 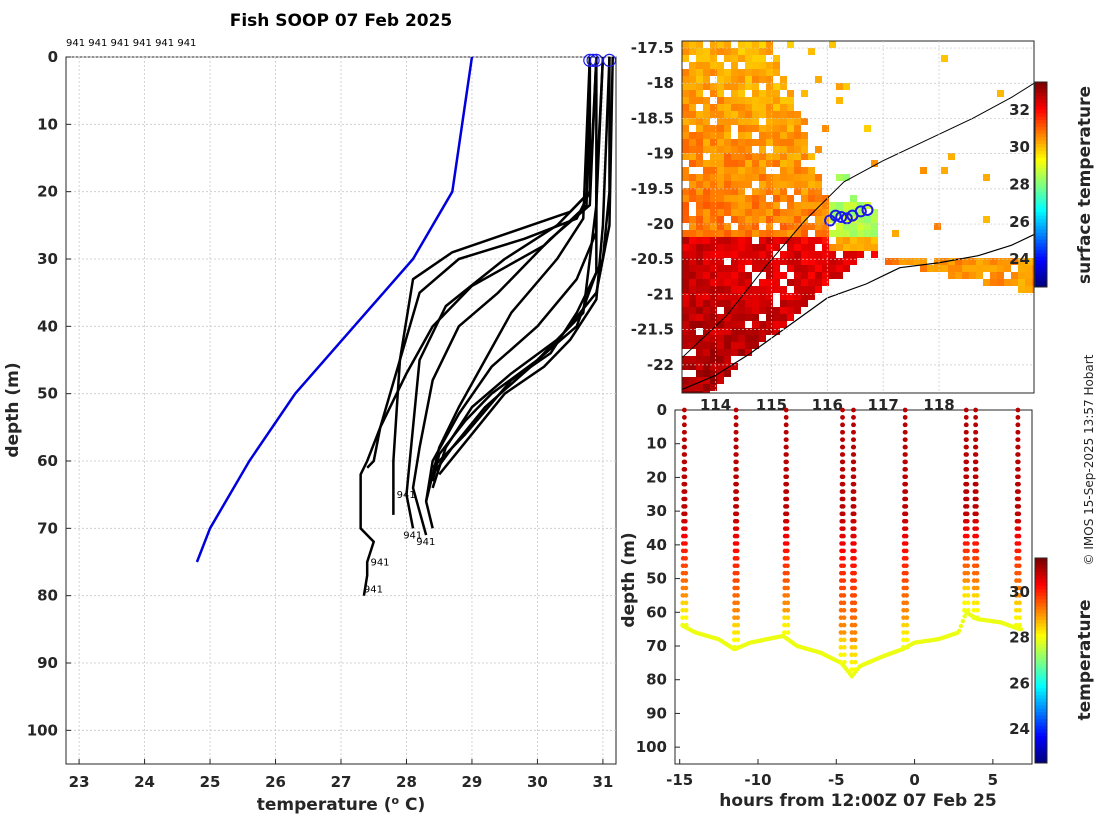 I want to click on y-tick-label: 40, so click(x=47, y=326).